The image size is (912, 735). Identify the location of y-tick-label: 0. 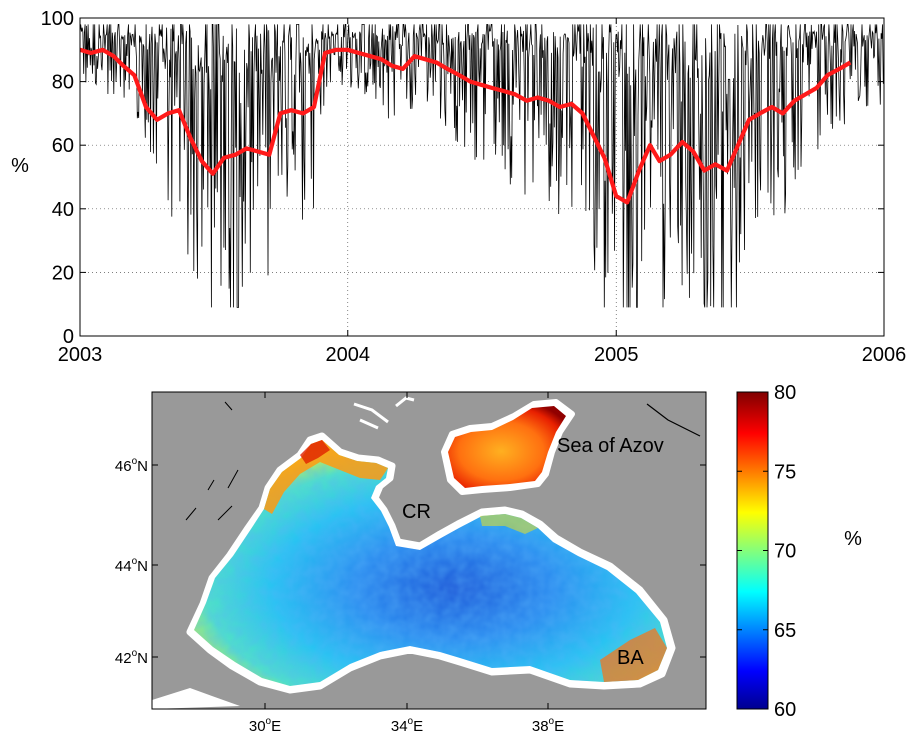
(68, 337).